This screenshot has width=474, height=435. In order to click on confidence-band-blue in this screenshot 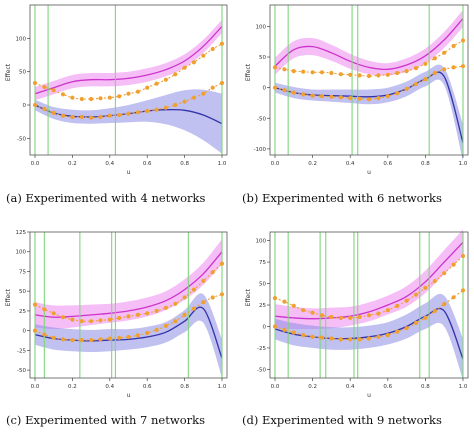, I will do `click(369, 113)`.